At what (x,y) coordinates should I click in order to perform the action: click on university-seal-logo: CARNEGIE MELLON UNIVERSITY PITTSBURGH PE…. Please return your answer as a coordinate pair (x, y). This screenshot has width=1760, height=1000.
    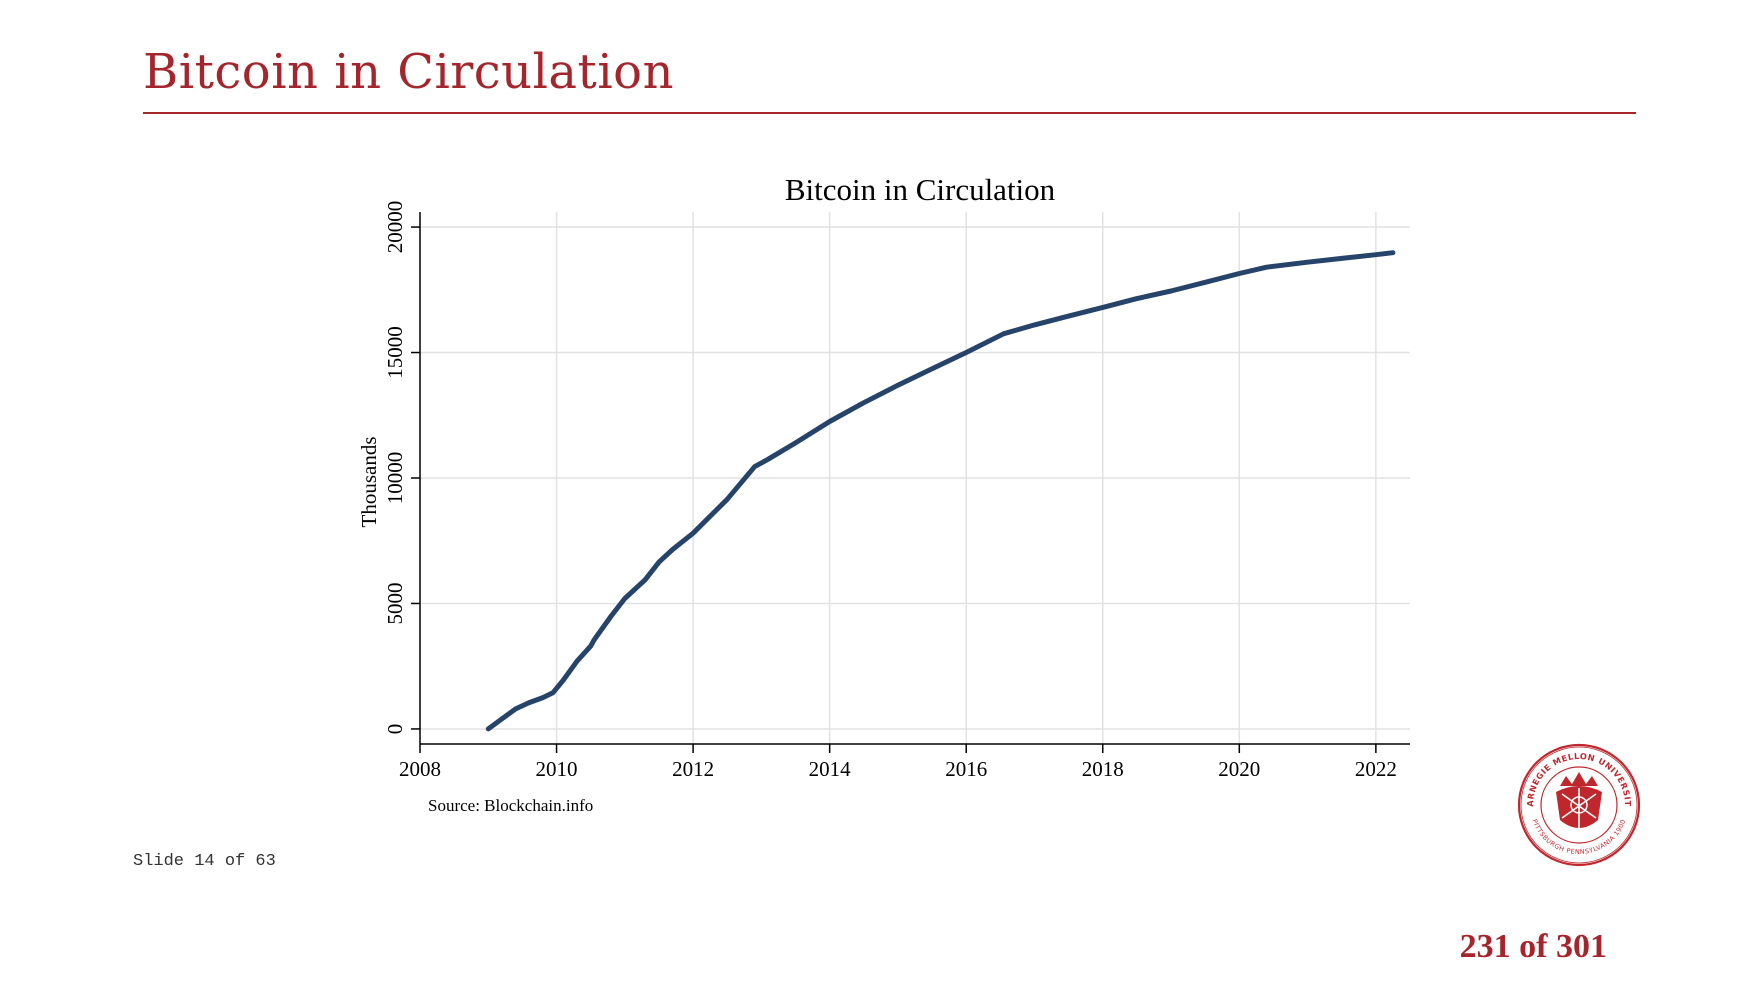
    Looking at the image, I should click on (1578, 804).